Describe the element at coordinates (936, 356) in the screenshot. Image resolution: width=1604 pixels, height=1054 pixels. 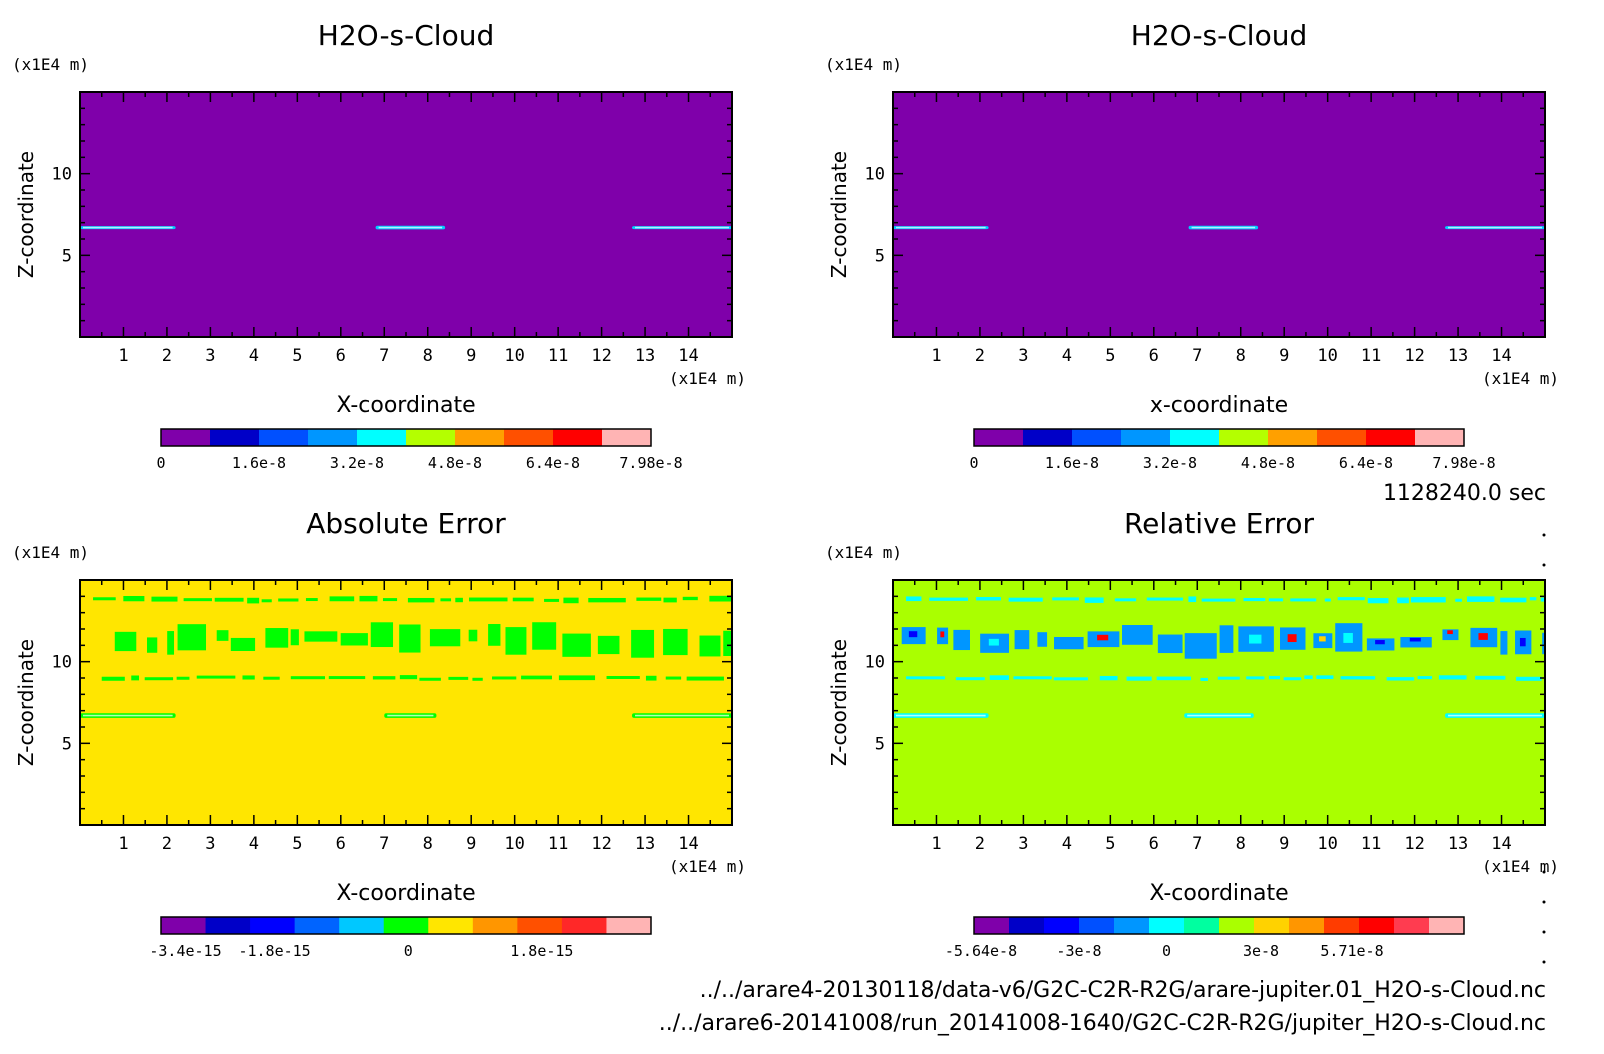
I see `x-tick-label: 1` at that location.